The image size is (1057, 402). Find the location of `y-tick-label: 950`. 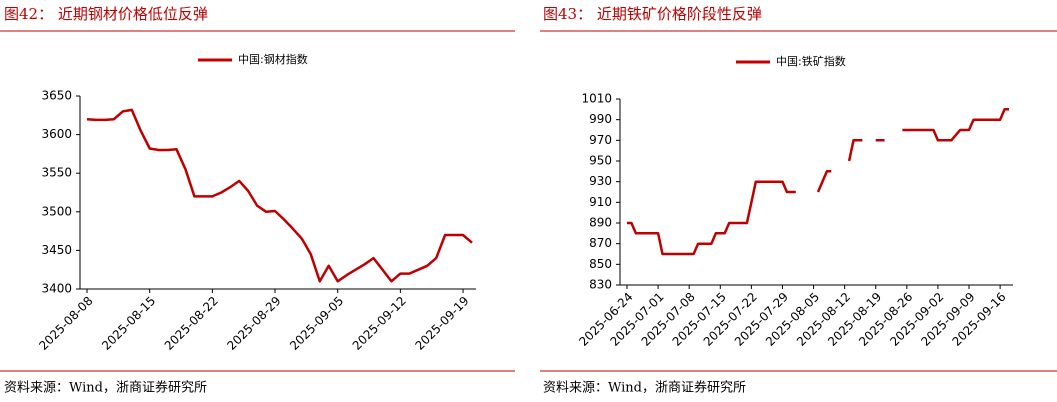

y-tick-label: 950 is located at coordinates (600, 161).